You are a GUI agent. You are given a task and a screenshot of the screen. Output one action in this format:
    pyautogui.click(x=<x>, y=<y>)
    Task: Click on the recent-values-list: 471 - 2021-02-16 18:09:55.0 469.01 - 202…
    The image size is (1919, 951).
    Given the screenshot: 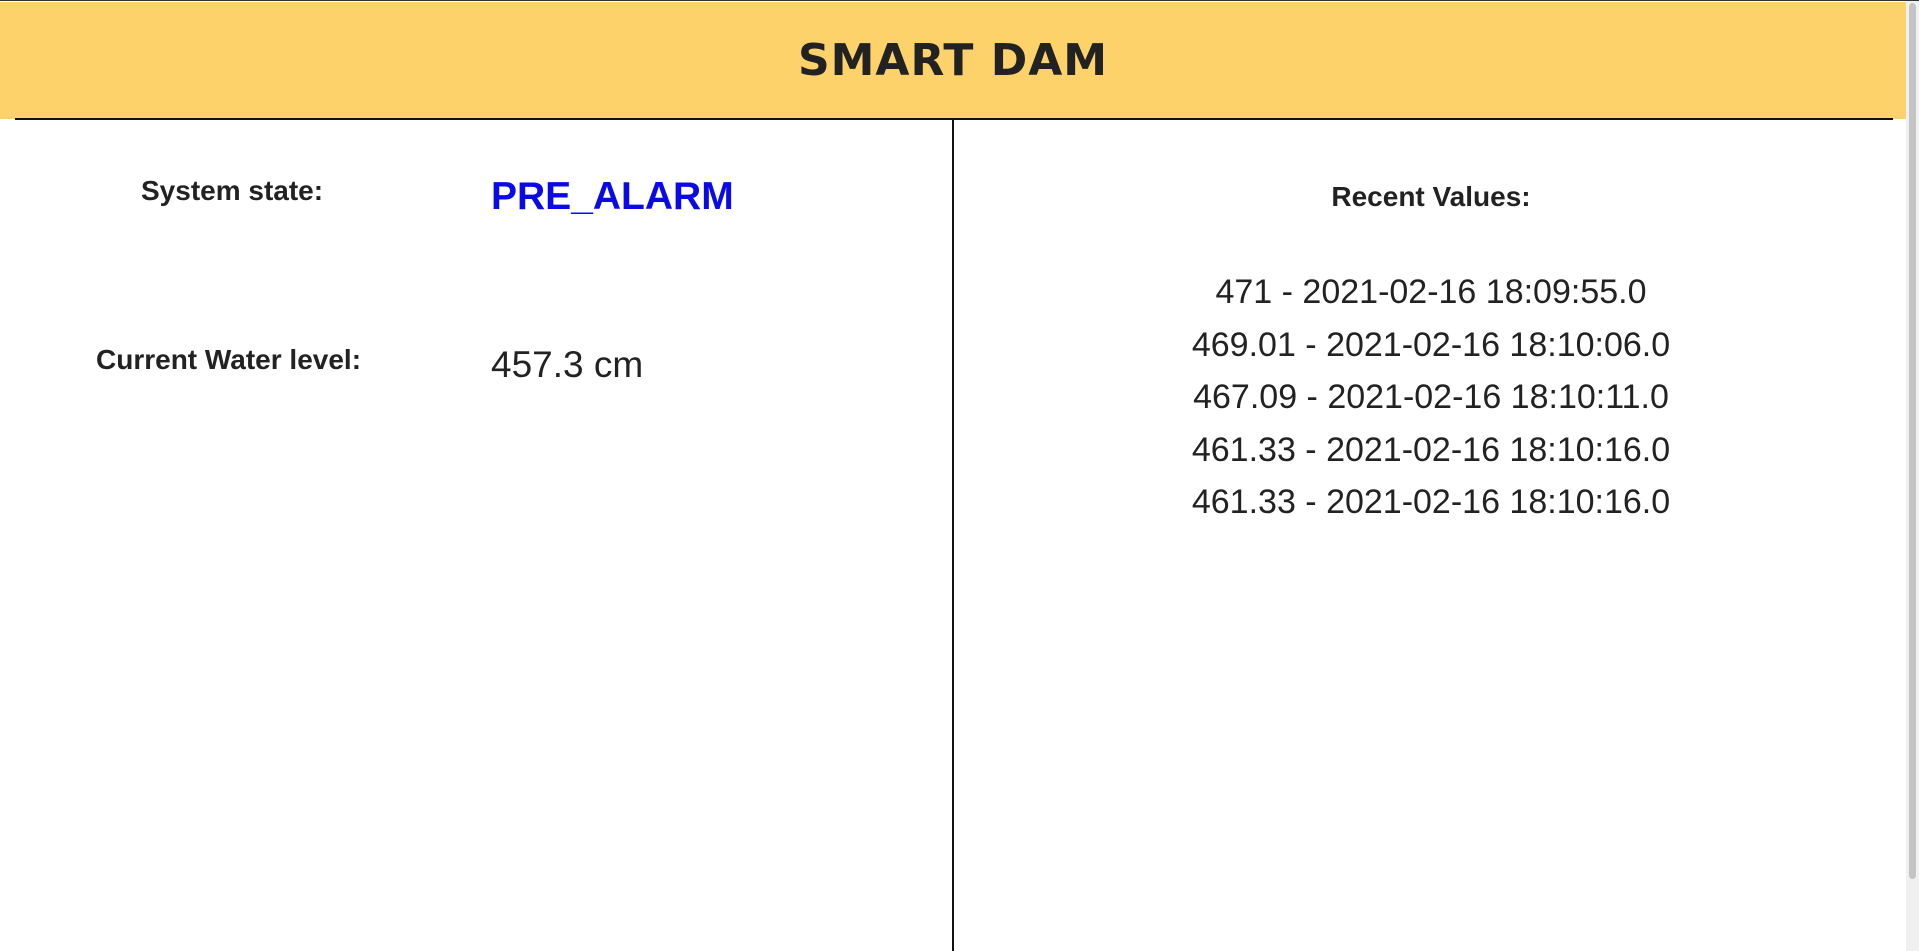 What is the action you would take?
    pyautogui.click(x=1431, y=400)
    